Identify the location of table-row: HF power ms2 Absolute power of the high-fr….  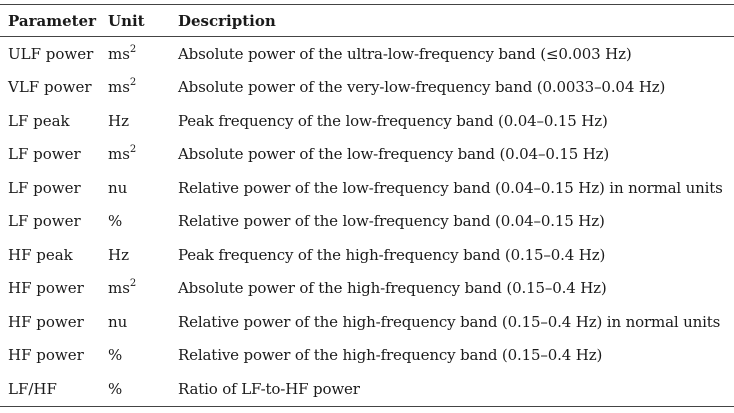
(367, 289).